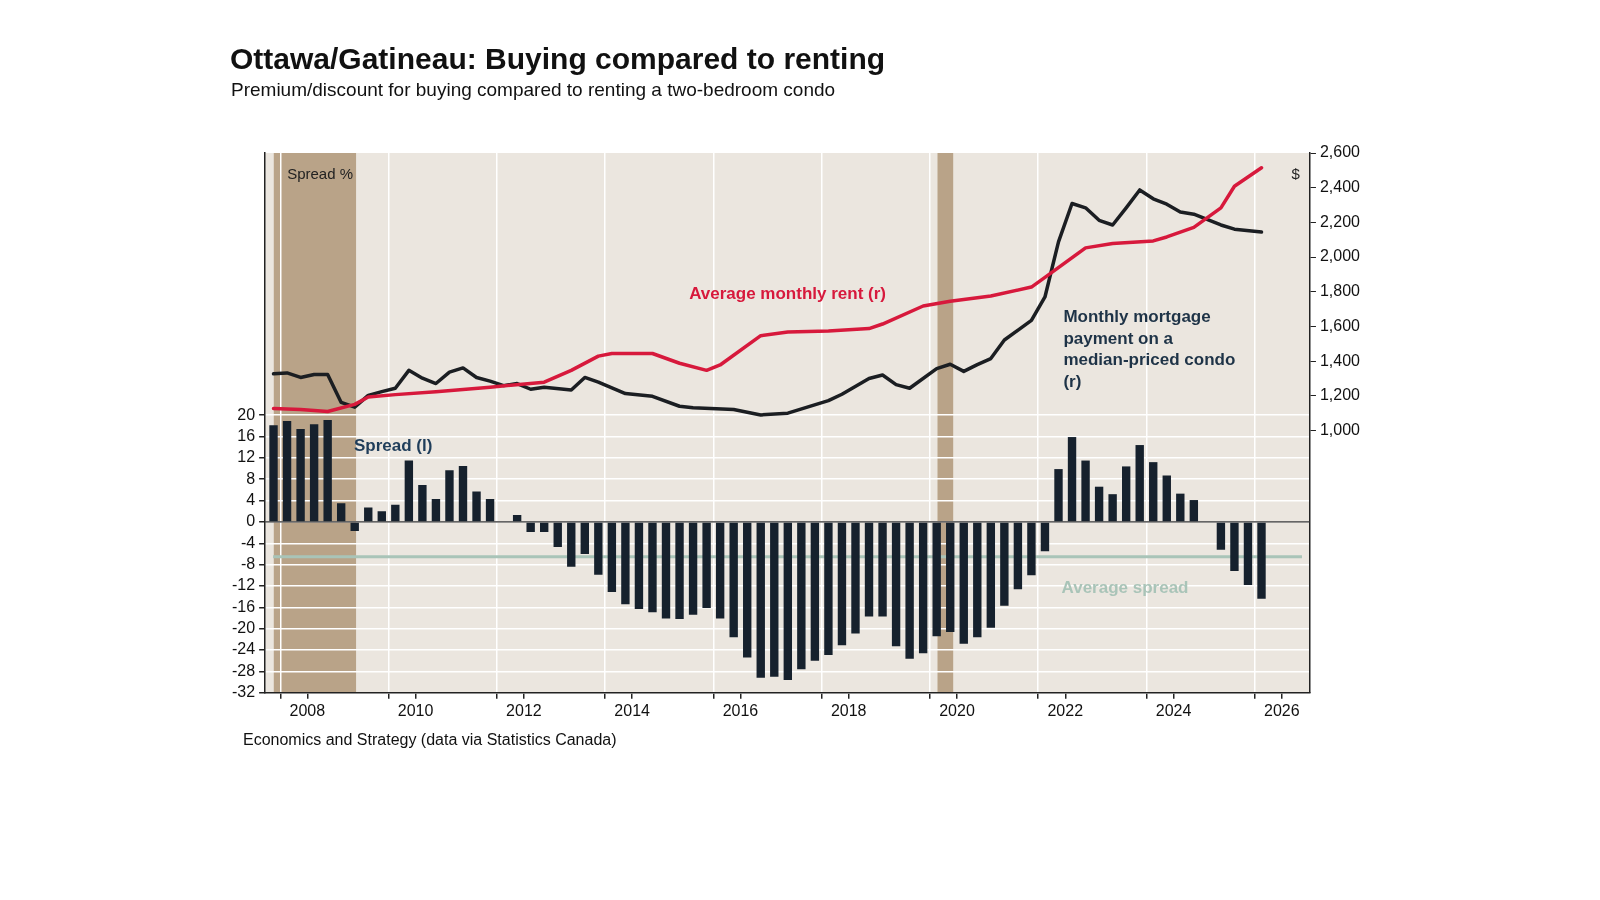 The height and width of the screenshot is (900, 1600). What do you see at coordinates (244, 649) in the screenshot?
I see `y-tick-label: -24` at bounding box center [244, 649].